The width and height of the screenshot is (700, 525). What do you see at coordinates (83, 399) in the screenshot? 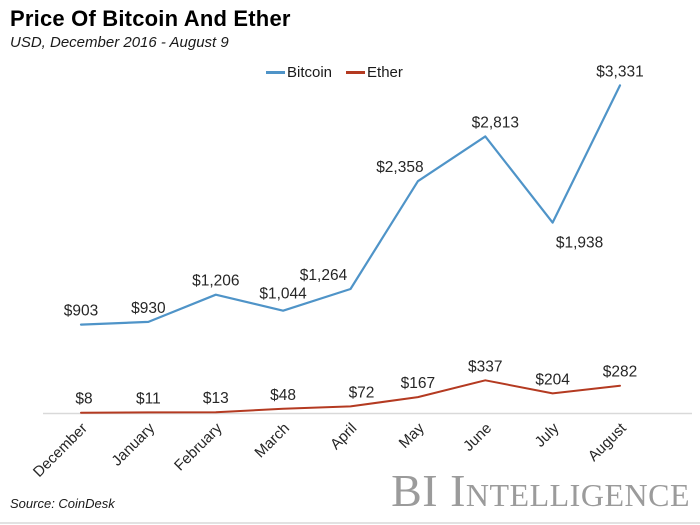
I see `data-label-ether-december: $8` at bounding box center [83, 399].